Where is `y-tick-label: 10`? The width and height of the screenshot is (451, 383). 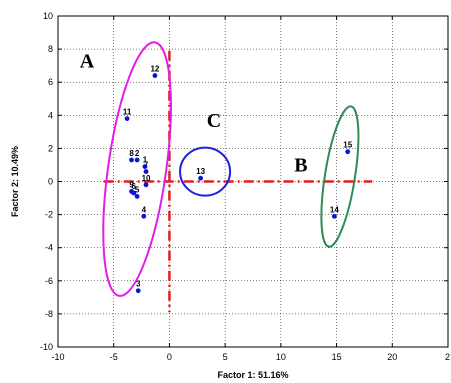 y-tick-label: 10 is located at coordinates (48, 16).